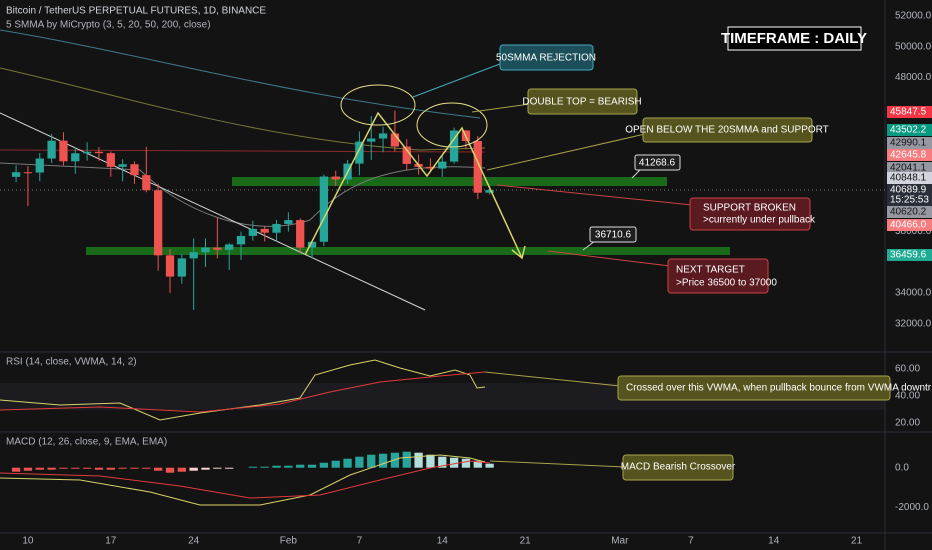 This screenshot has width=932, height=550. What do you see at coordinates (71, 362) in the screenshot?
I see `panel-title: RSI (14, close, VWMA, 14, 2)` at bounding box center [71, 362].